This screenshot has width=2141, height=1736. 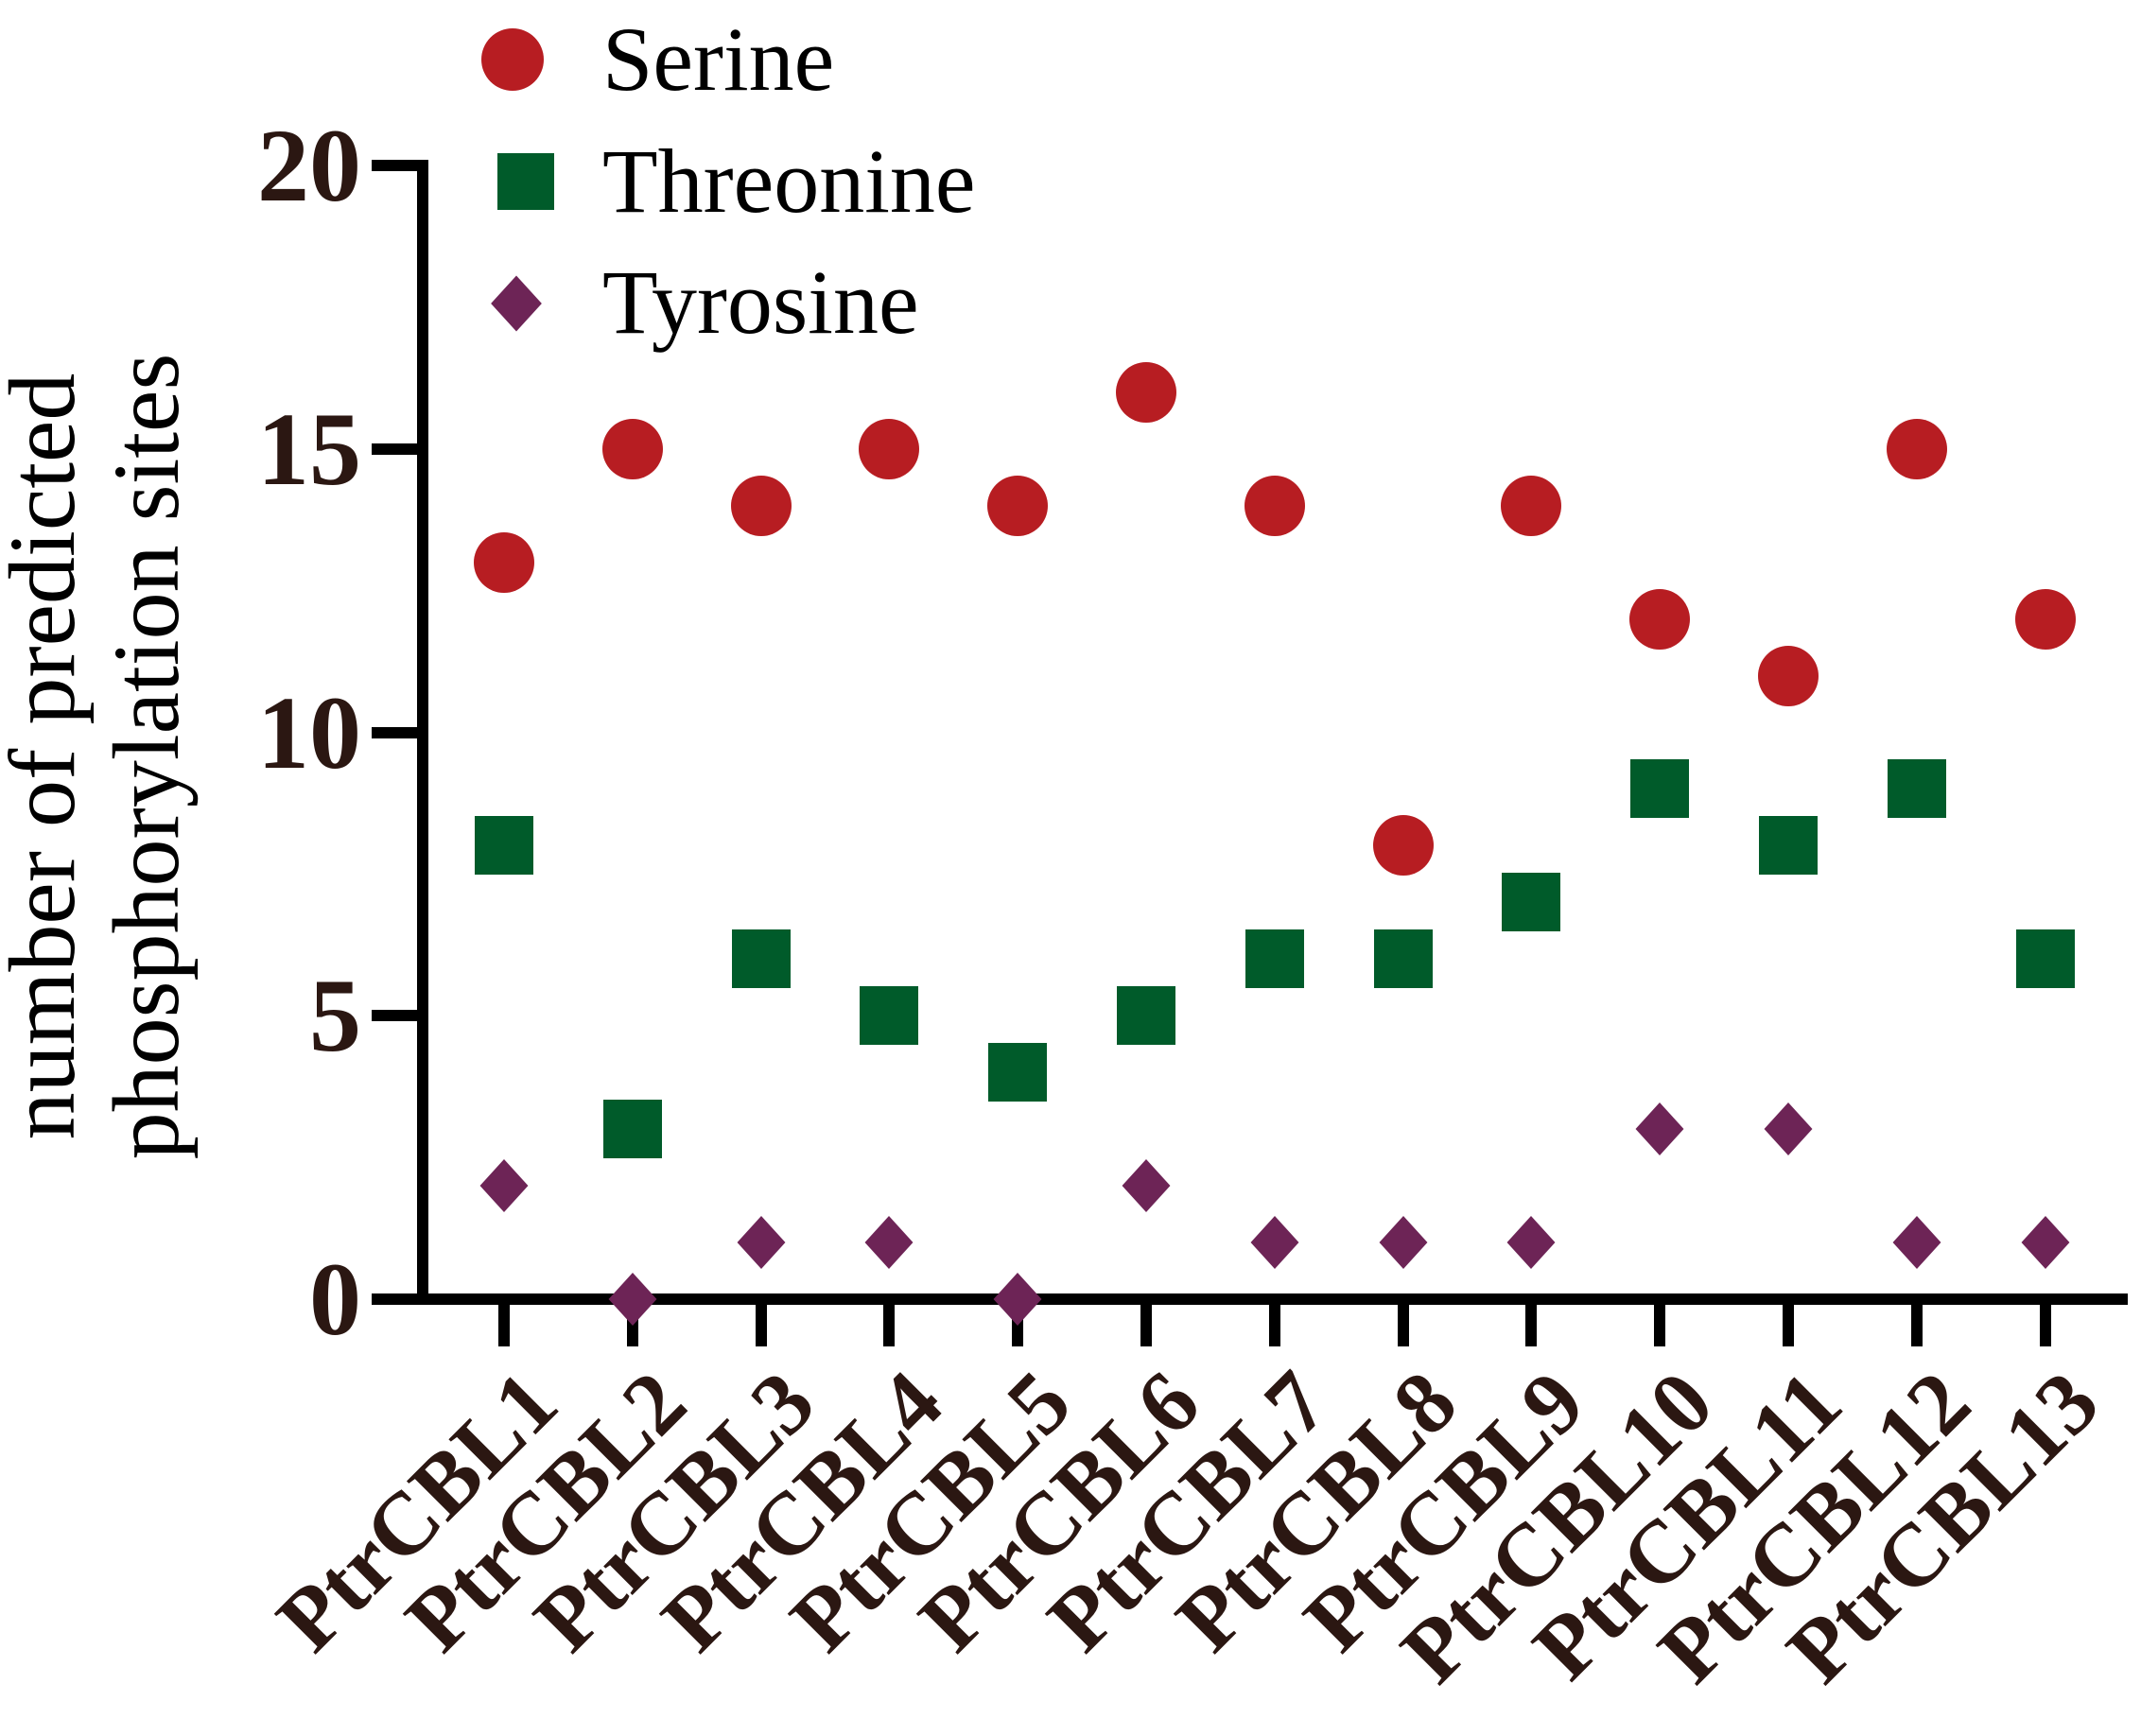 What do you see at coordinates (632, 1299) in the screenshot?
I see `marker-tyrosine-PtrCBL2` at bounding box center [632, 1299].